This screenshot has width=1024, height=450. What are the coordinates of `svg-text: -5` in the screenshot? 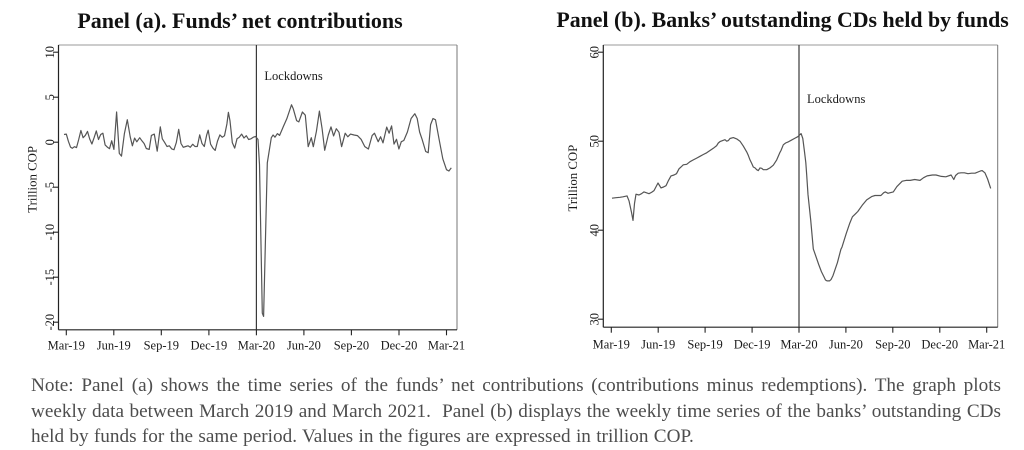 It's located at (50, 187).